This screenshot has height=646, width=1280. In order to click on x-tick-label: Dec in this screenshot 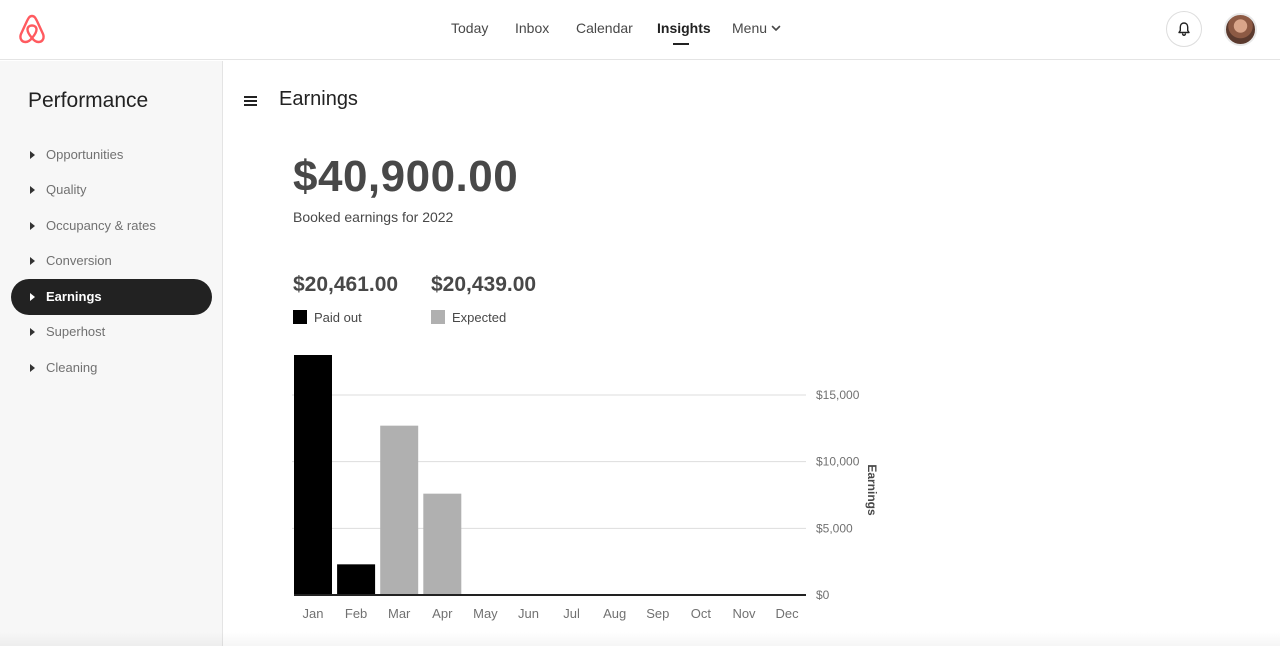, I will do `click(788, 613)`.